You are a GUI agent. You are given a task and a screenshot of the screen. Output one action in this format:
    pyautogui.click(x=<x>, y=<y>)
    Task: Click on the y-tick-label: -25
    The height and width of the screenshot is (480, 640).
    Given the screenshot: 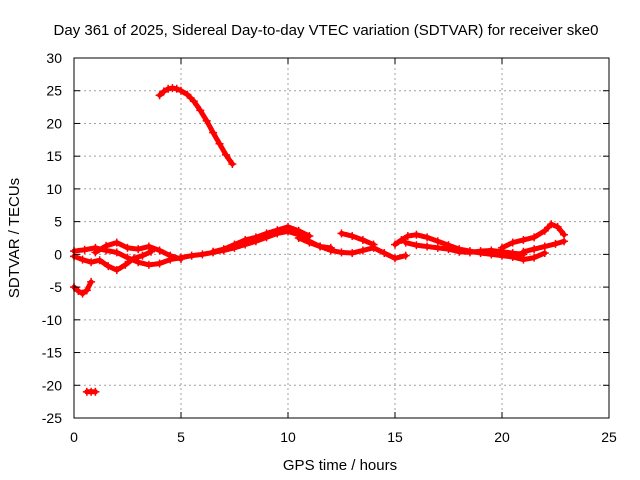 What is the action you would take?
    pyautogui.click(x=52, y=418)
    